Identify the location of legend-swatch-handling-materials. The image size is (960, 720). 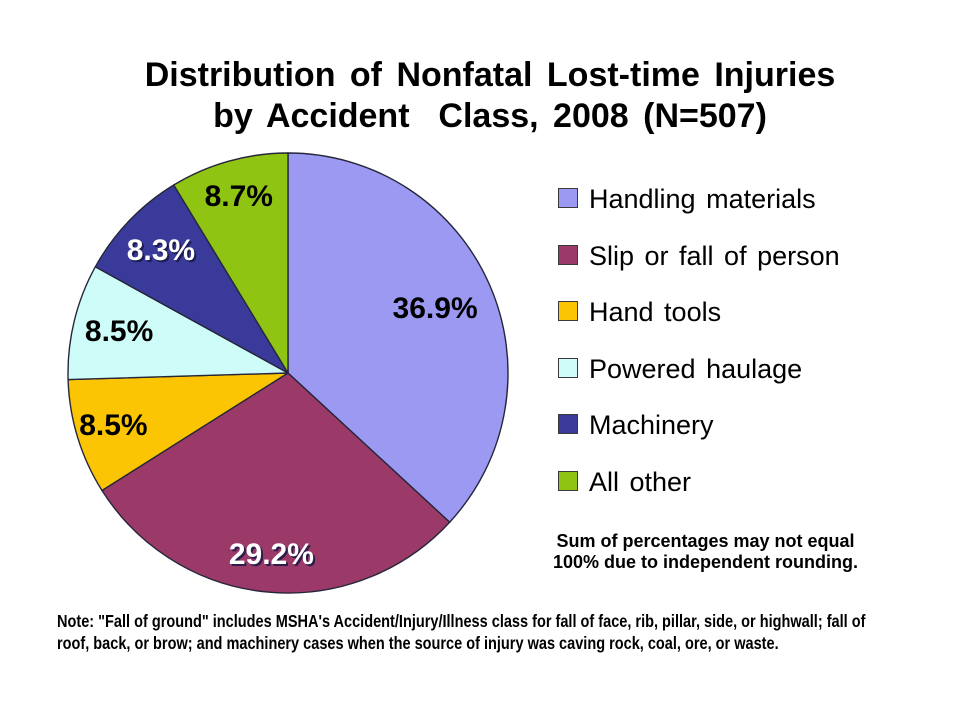
(568, 198).